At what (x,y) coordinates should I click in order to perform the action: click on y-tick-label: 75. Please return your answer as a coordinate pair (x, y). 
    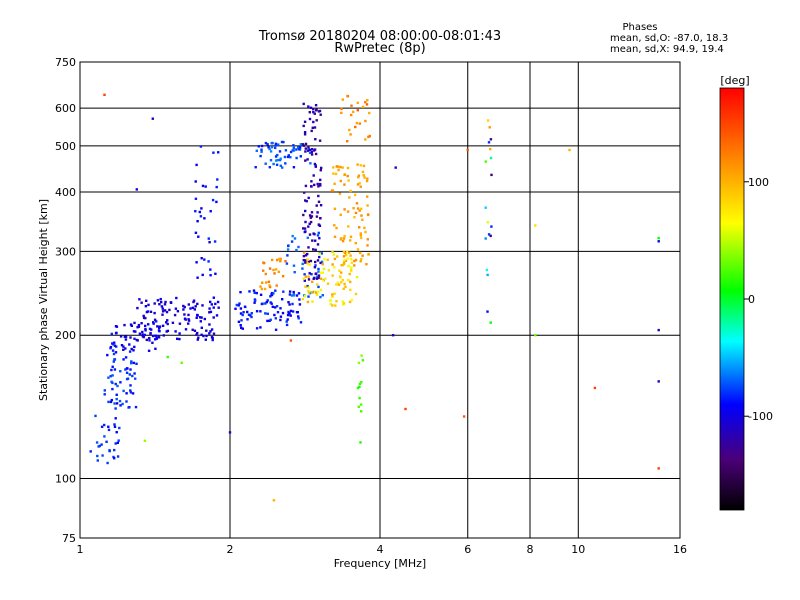
    Looking at the image, I should click on (69, 538).